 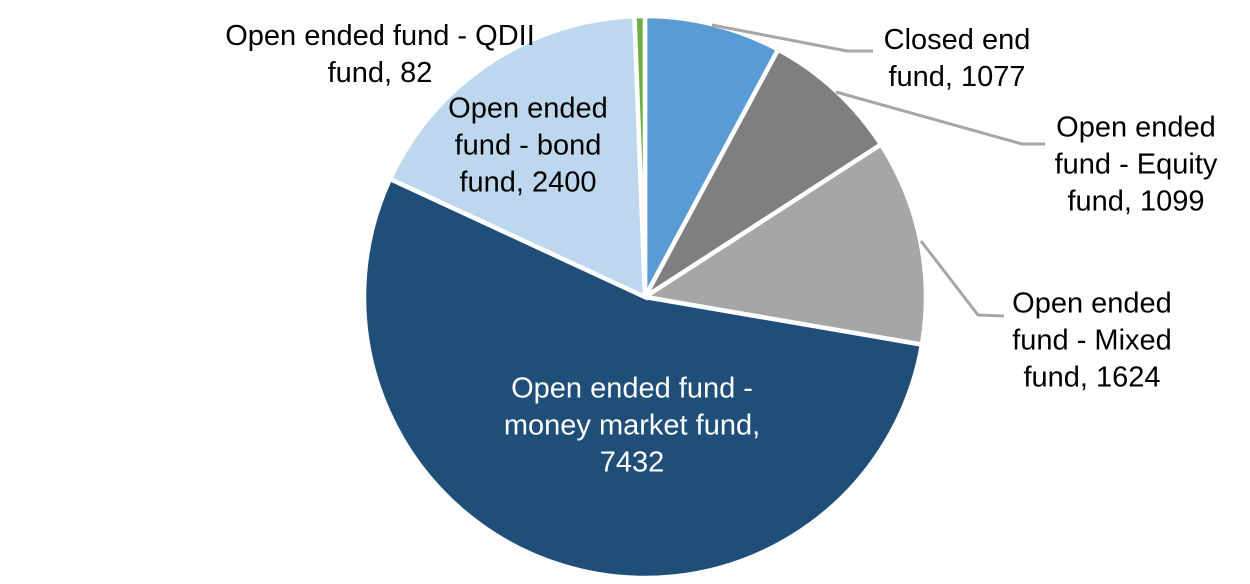 What do you see at coordinates (962, 279) in the screenshot?
I see `leader-line-open-ended-mixed-fund` at bounding box center [962, 279].